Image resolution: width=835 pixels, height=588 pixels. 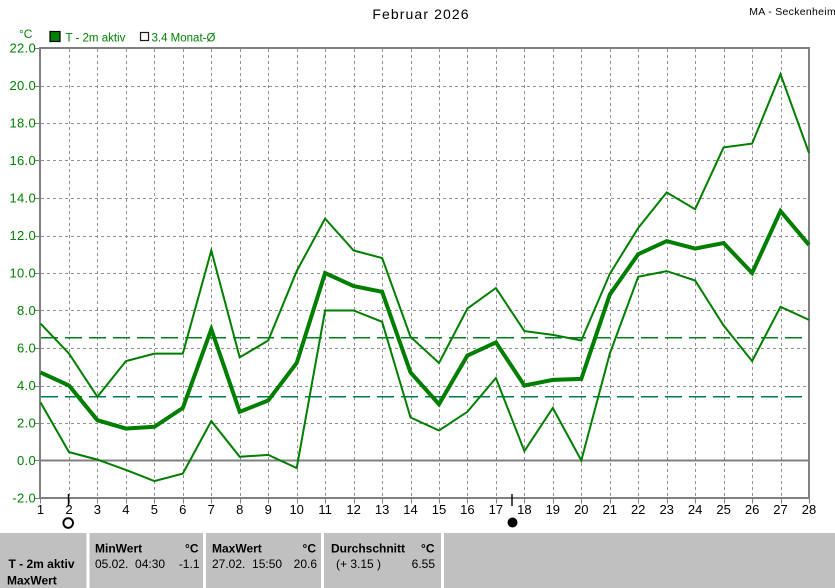 I want to click on svg-text: 2.0, so click(x=26, y=423).